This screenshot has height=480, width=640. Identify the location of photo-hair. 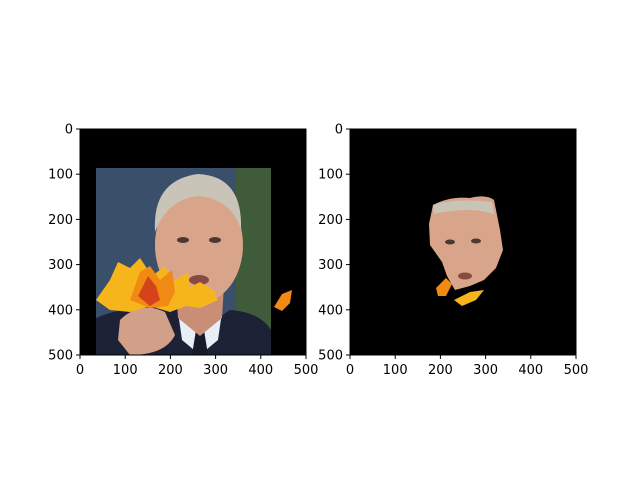
(198, 203).